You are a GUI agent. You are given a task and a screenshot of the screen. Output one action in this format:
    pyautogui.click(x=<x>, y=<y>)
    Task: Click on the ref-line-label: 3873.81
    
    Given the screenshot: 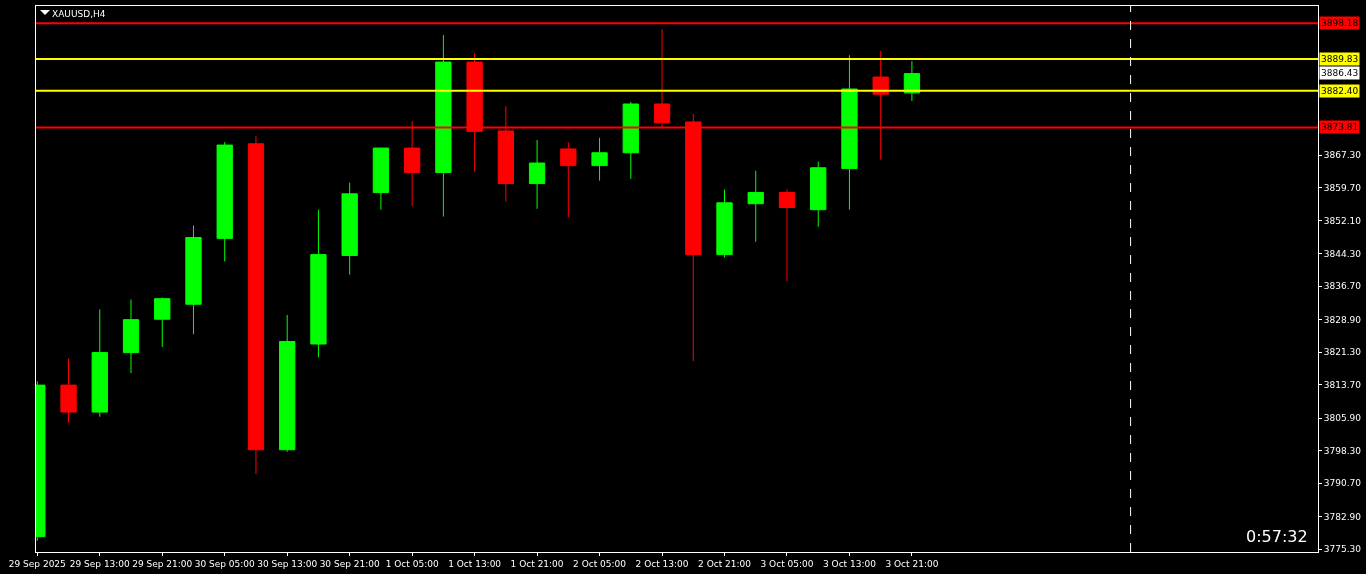 What is the action you would take?
    pyautogui.click(x=1340, y=127)
    